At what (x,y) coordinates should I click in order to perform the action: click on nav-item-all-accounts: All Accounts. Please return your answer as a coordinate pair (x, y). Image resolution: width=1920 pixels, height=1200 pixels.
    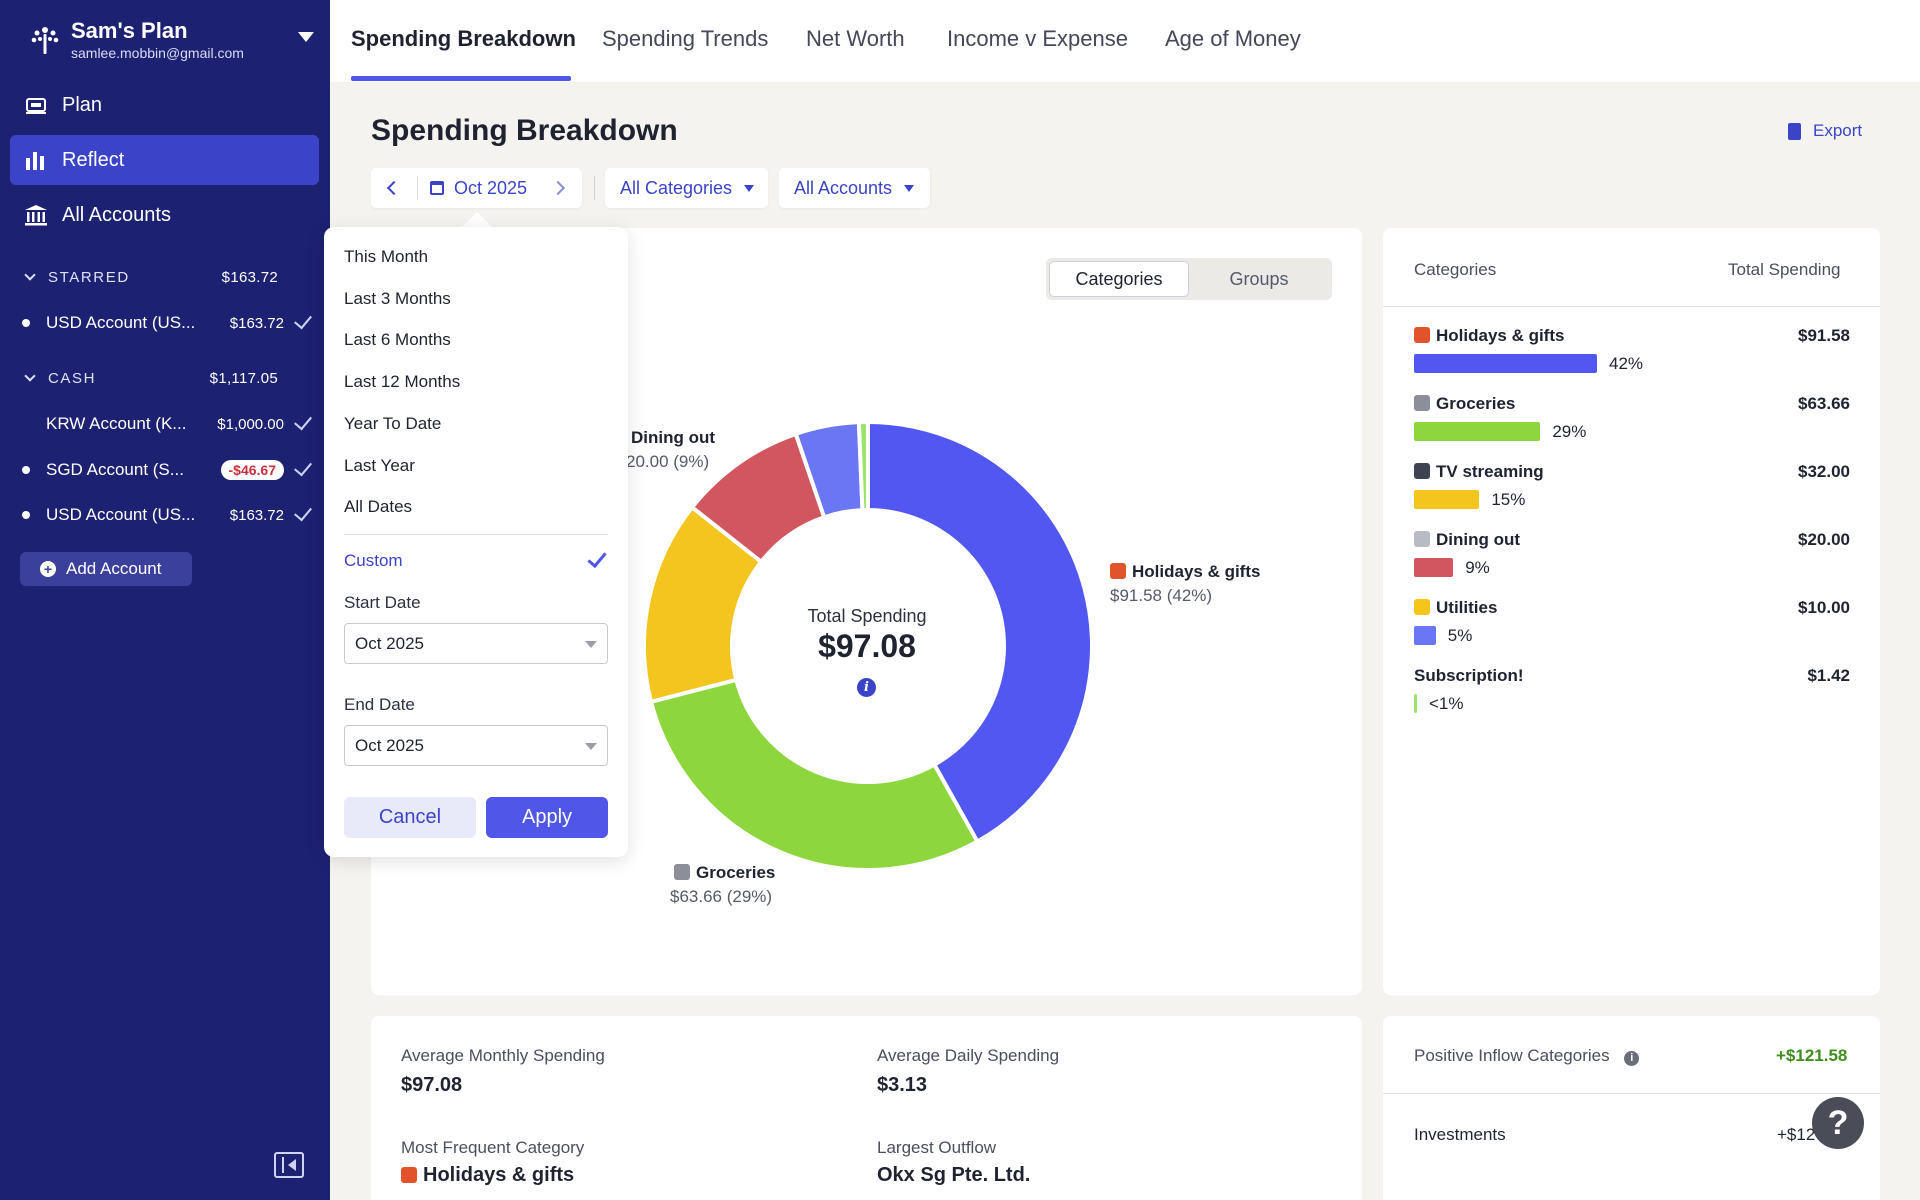
    Looking at the image, I should click on (164, 215).